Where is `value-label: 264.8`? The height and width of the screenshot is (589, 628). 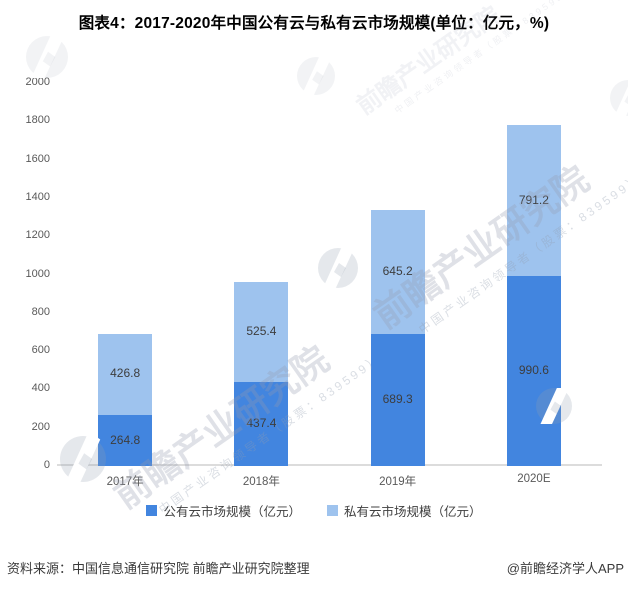 value-label: 264.8 is located at coordinates (125, 439).